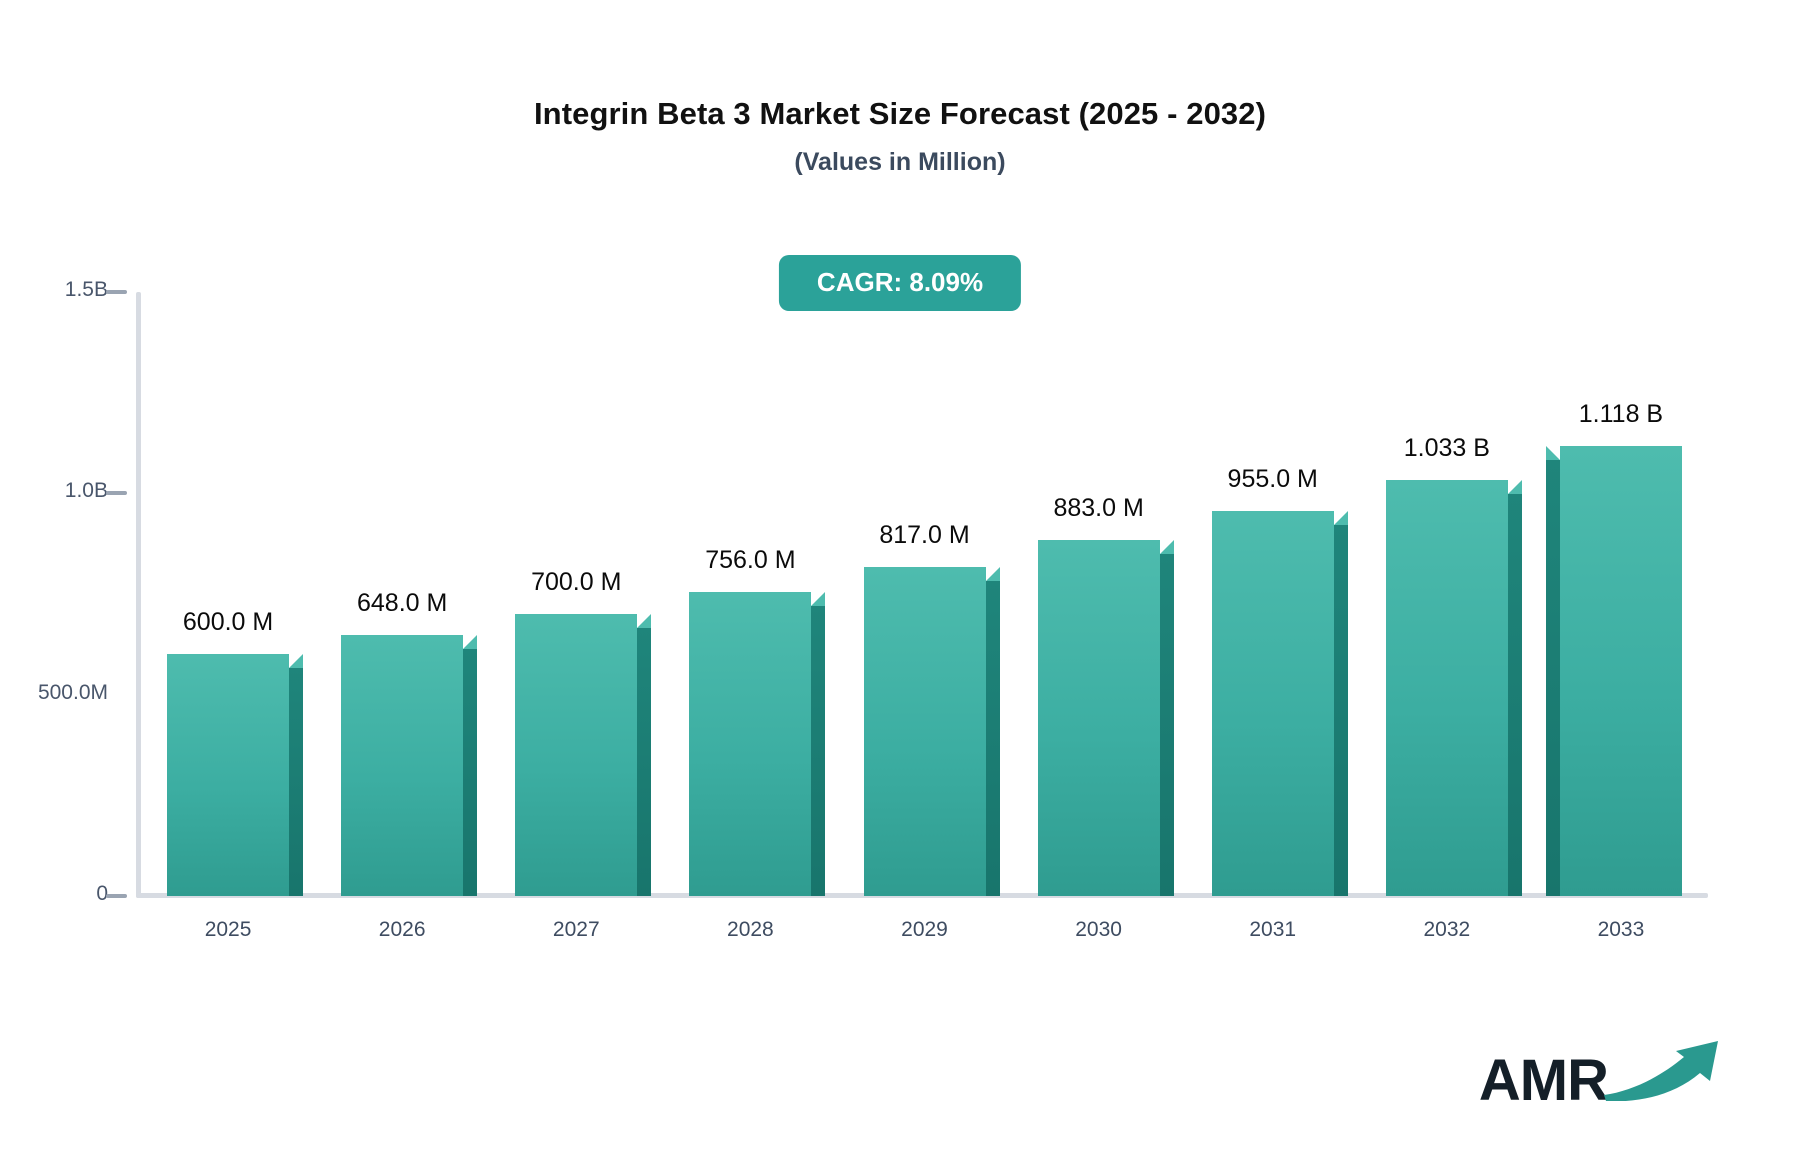 The height and width of the screenshot is (1156, 1800). I want to click on amr-logo: AMR, so click(1604, 1073).